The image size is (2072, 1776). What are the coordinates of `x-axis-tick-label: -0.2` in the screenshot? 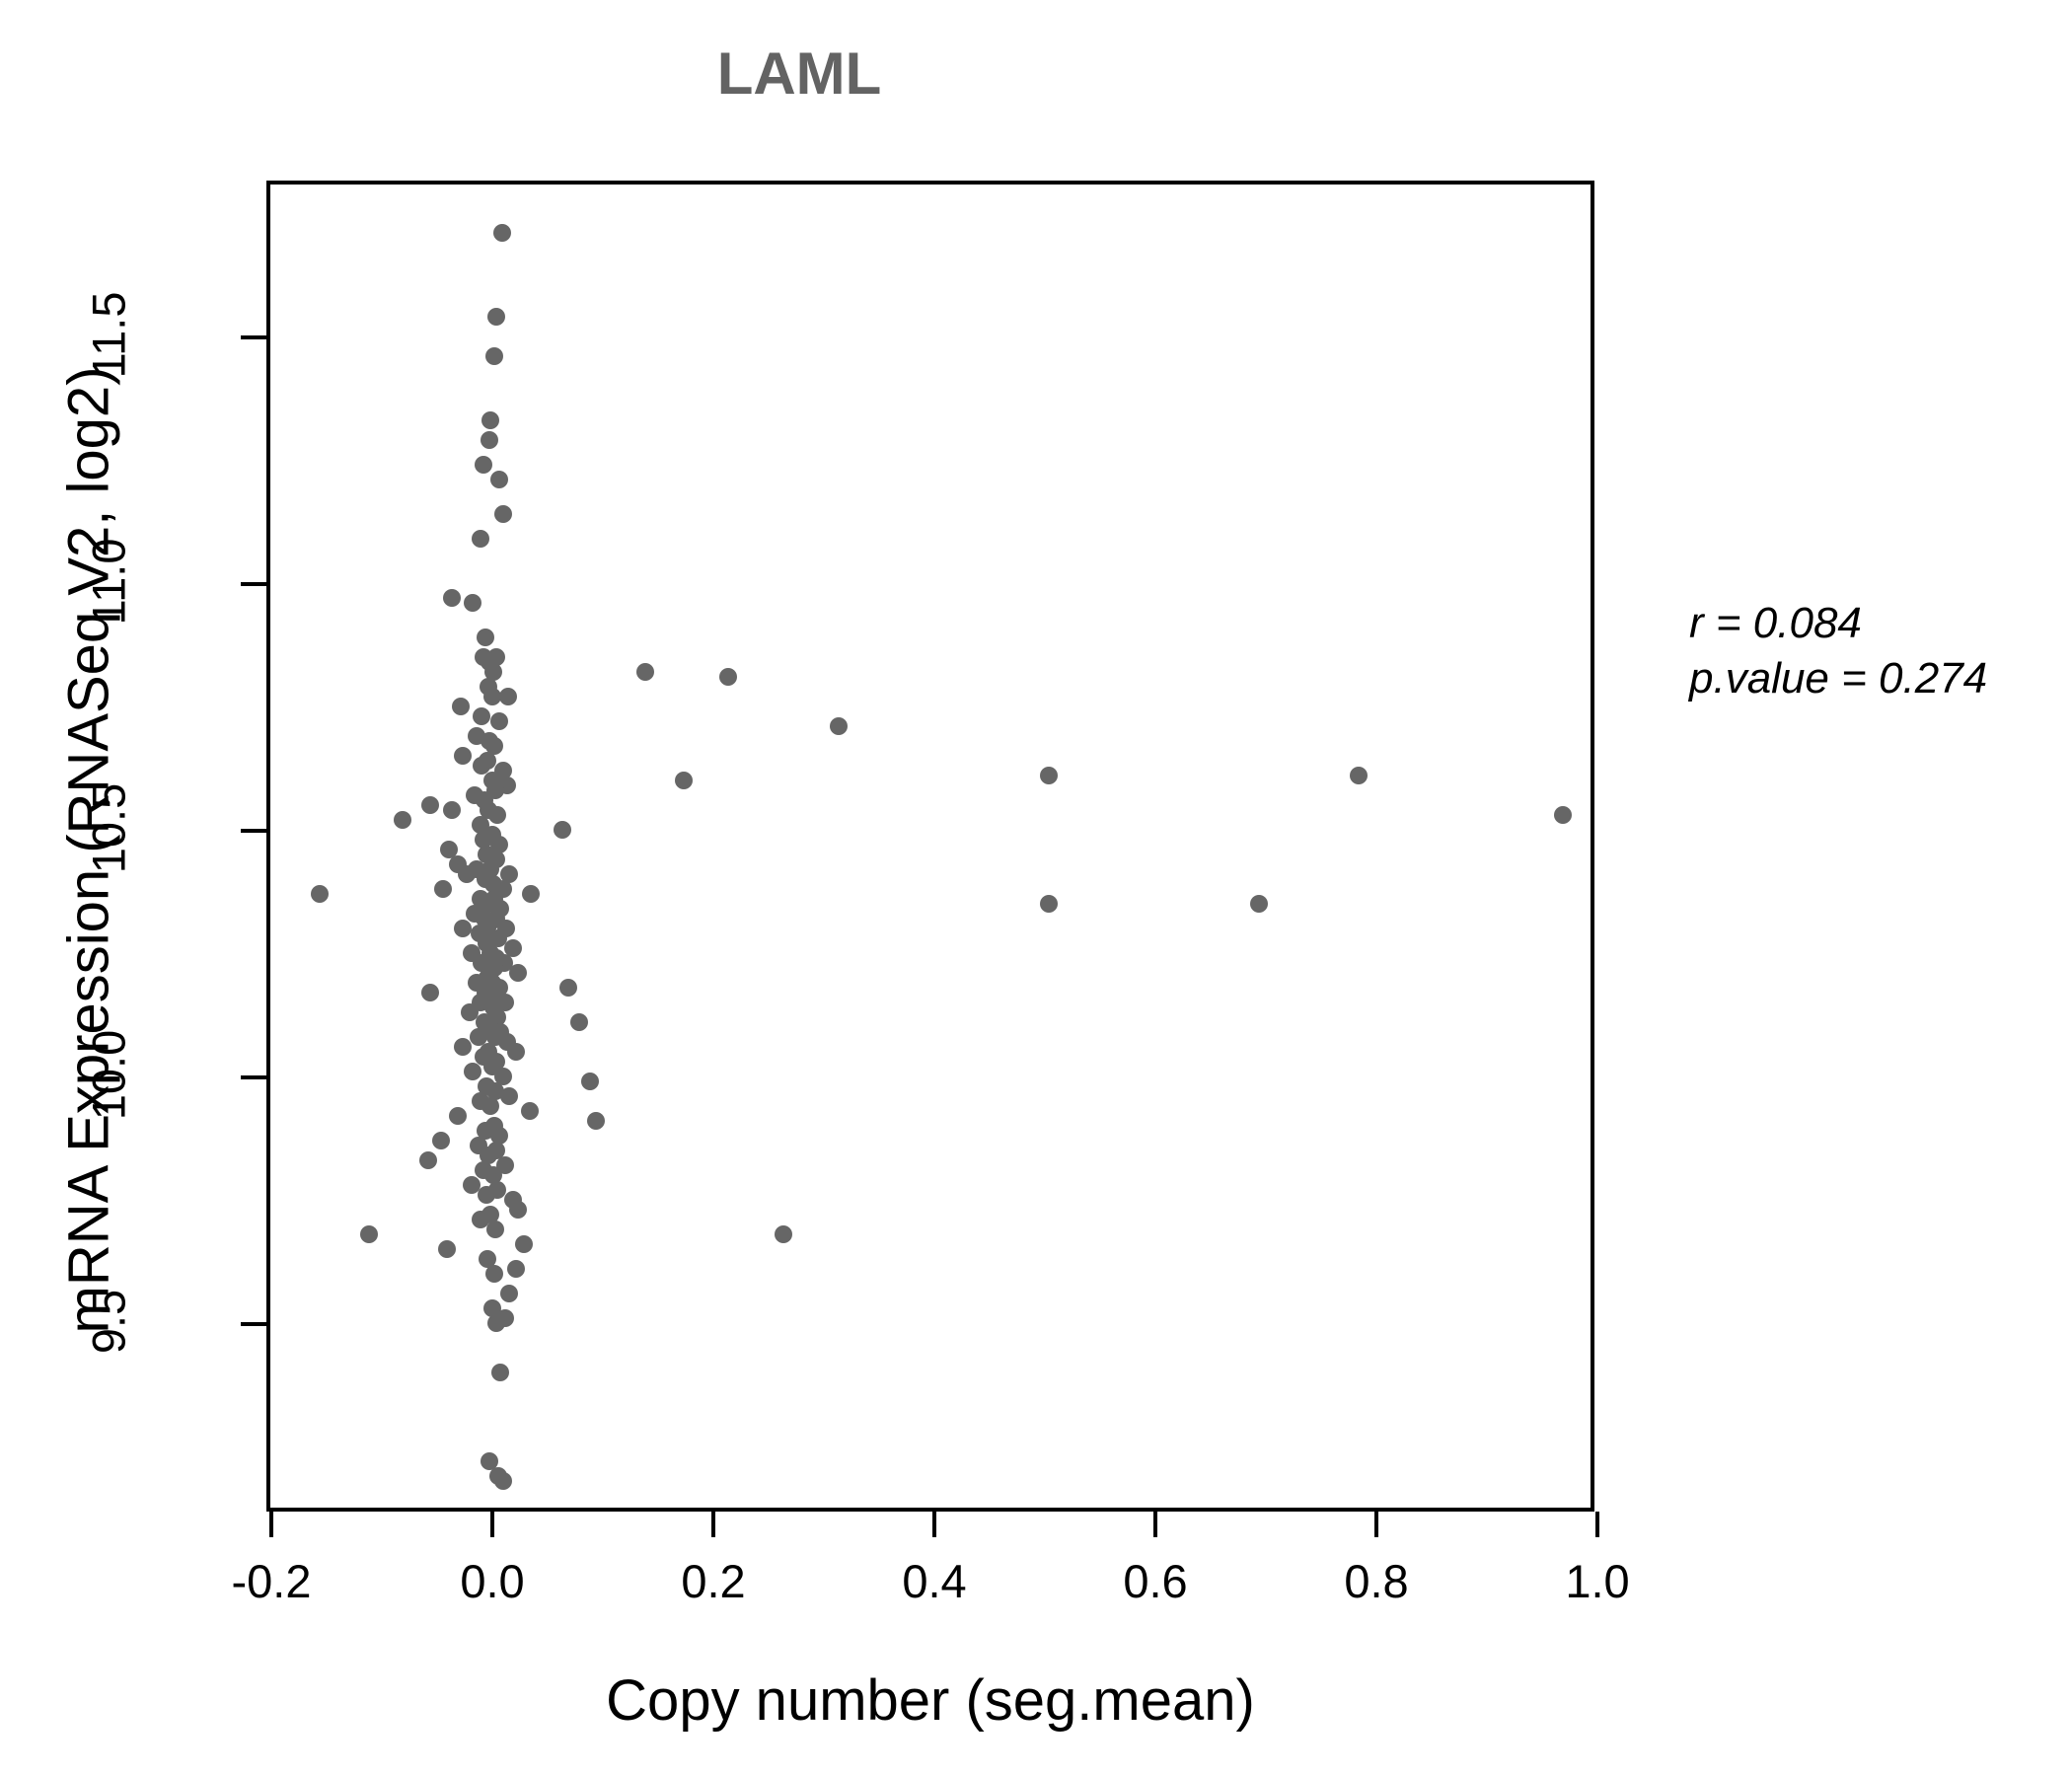 It's located at (272, 1581).